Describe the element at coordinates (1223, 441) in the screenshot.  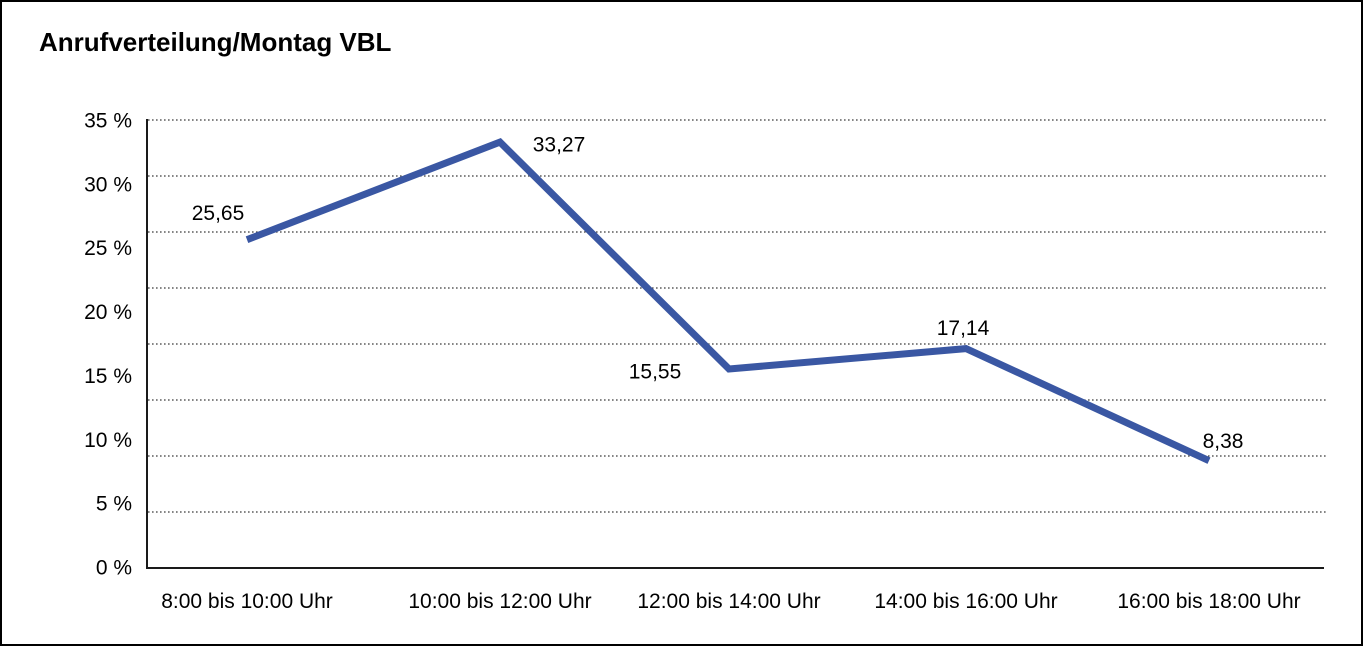
I see `data-point-label: 8,38` at that location.